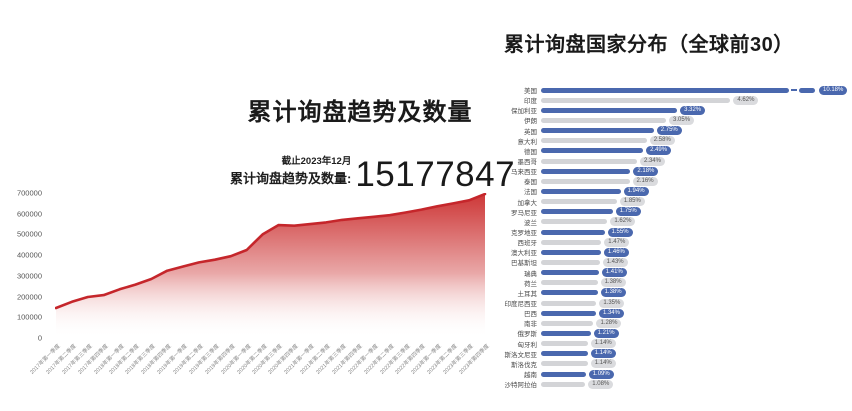  I want to click on bar-row: 加拿大 1.85%, so click(671, 202).